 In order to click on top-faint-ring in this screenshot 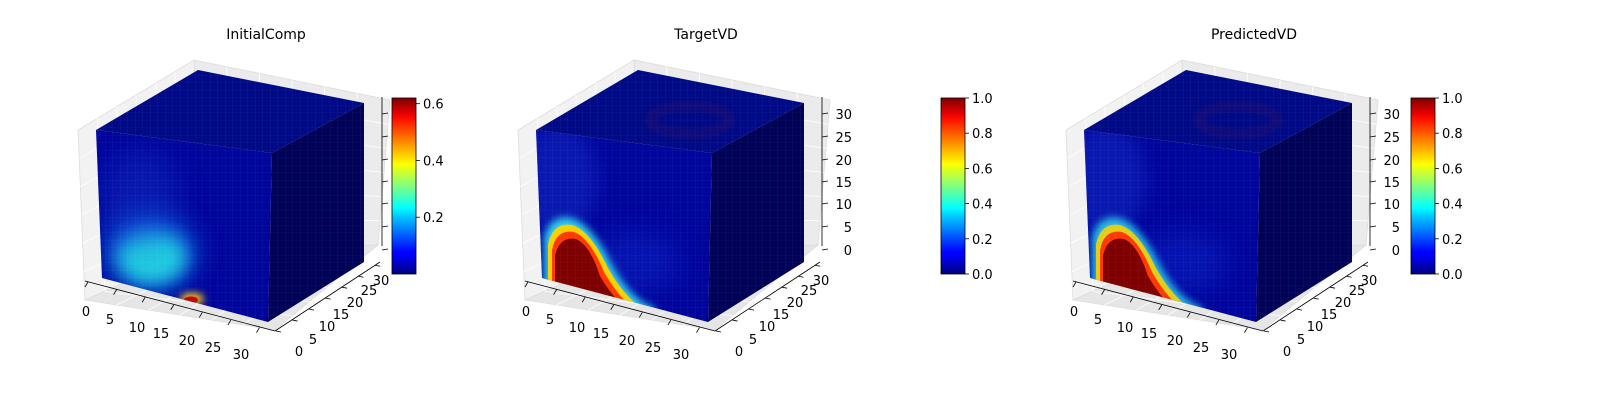, I will do `click(690, 120)`.